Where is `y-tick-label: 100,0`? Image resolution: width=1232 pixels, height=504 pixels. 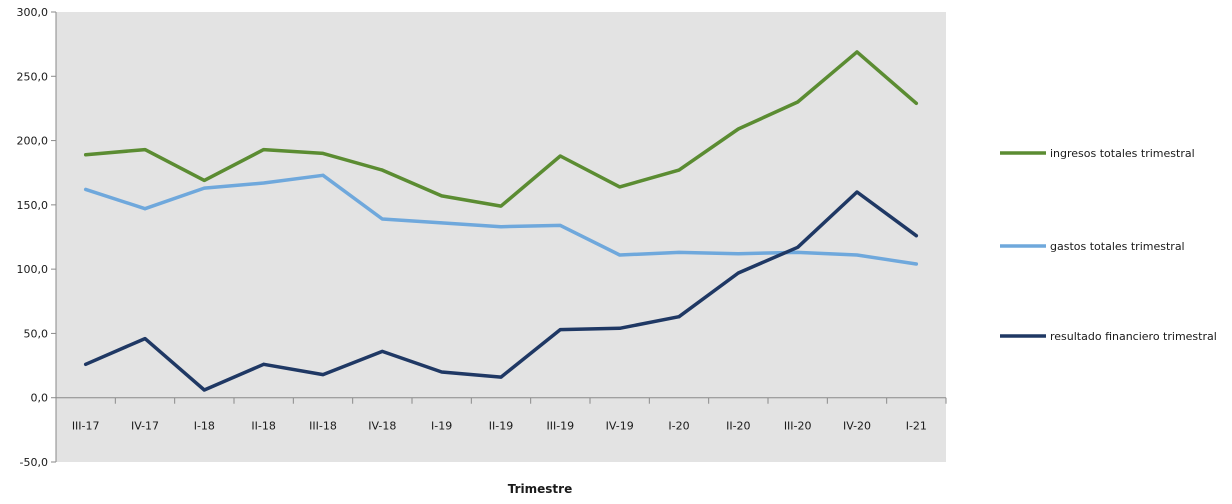
y-tick-label: 100,0 is located at coordinates (33, 269).